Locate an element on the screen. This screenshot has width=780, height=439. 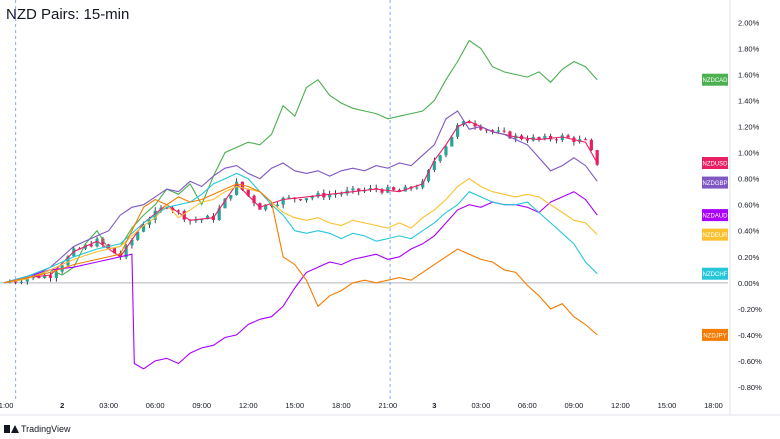
series-label-text: NZDJPY is located at coordinates (714, 336).